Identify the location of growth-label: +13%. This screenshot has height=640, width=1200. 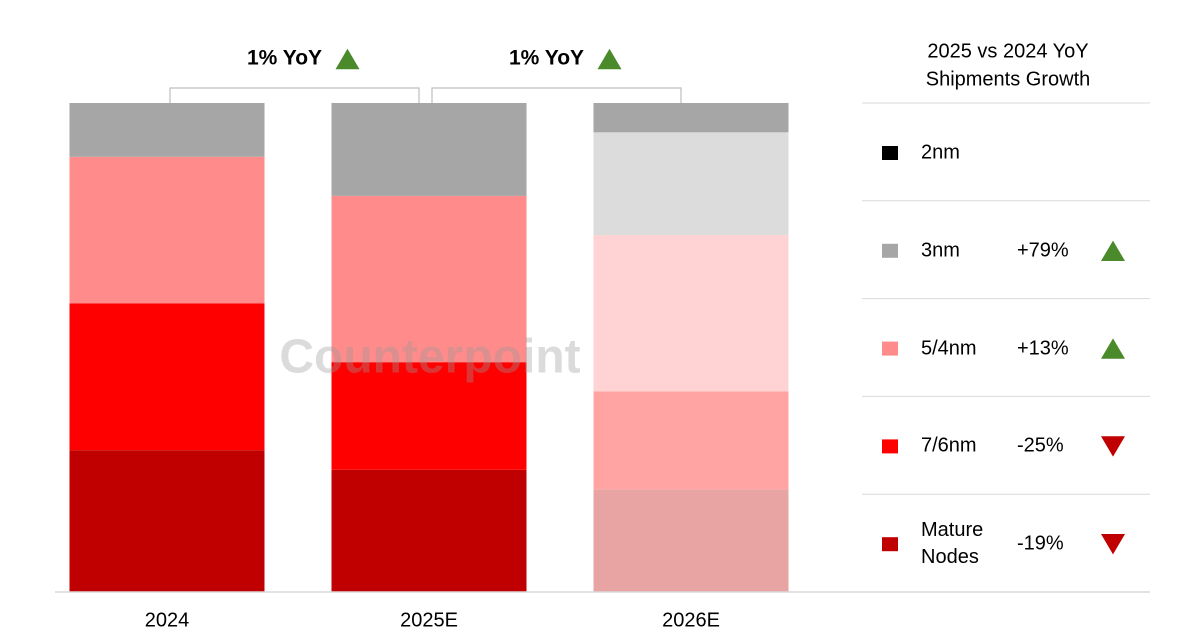
(1043, 348).